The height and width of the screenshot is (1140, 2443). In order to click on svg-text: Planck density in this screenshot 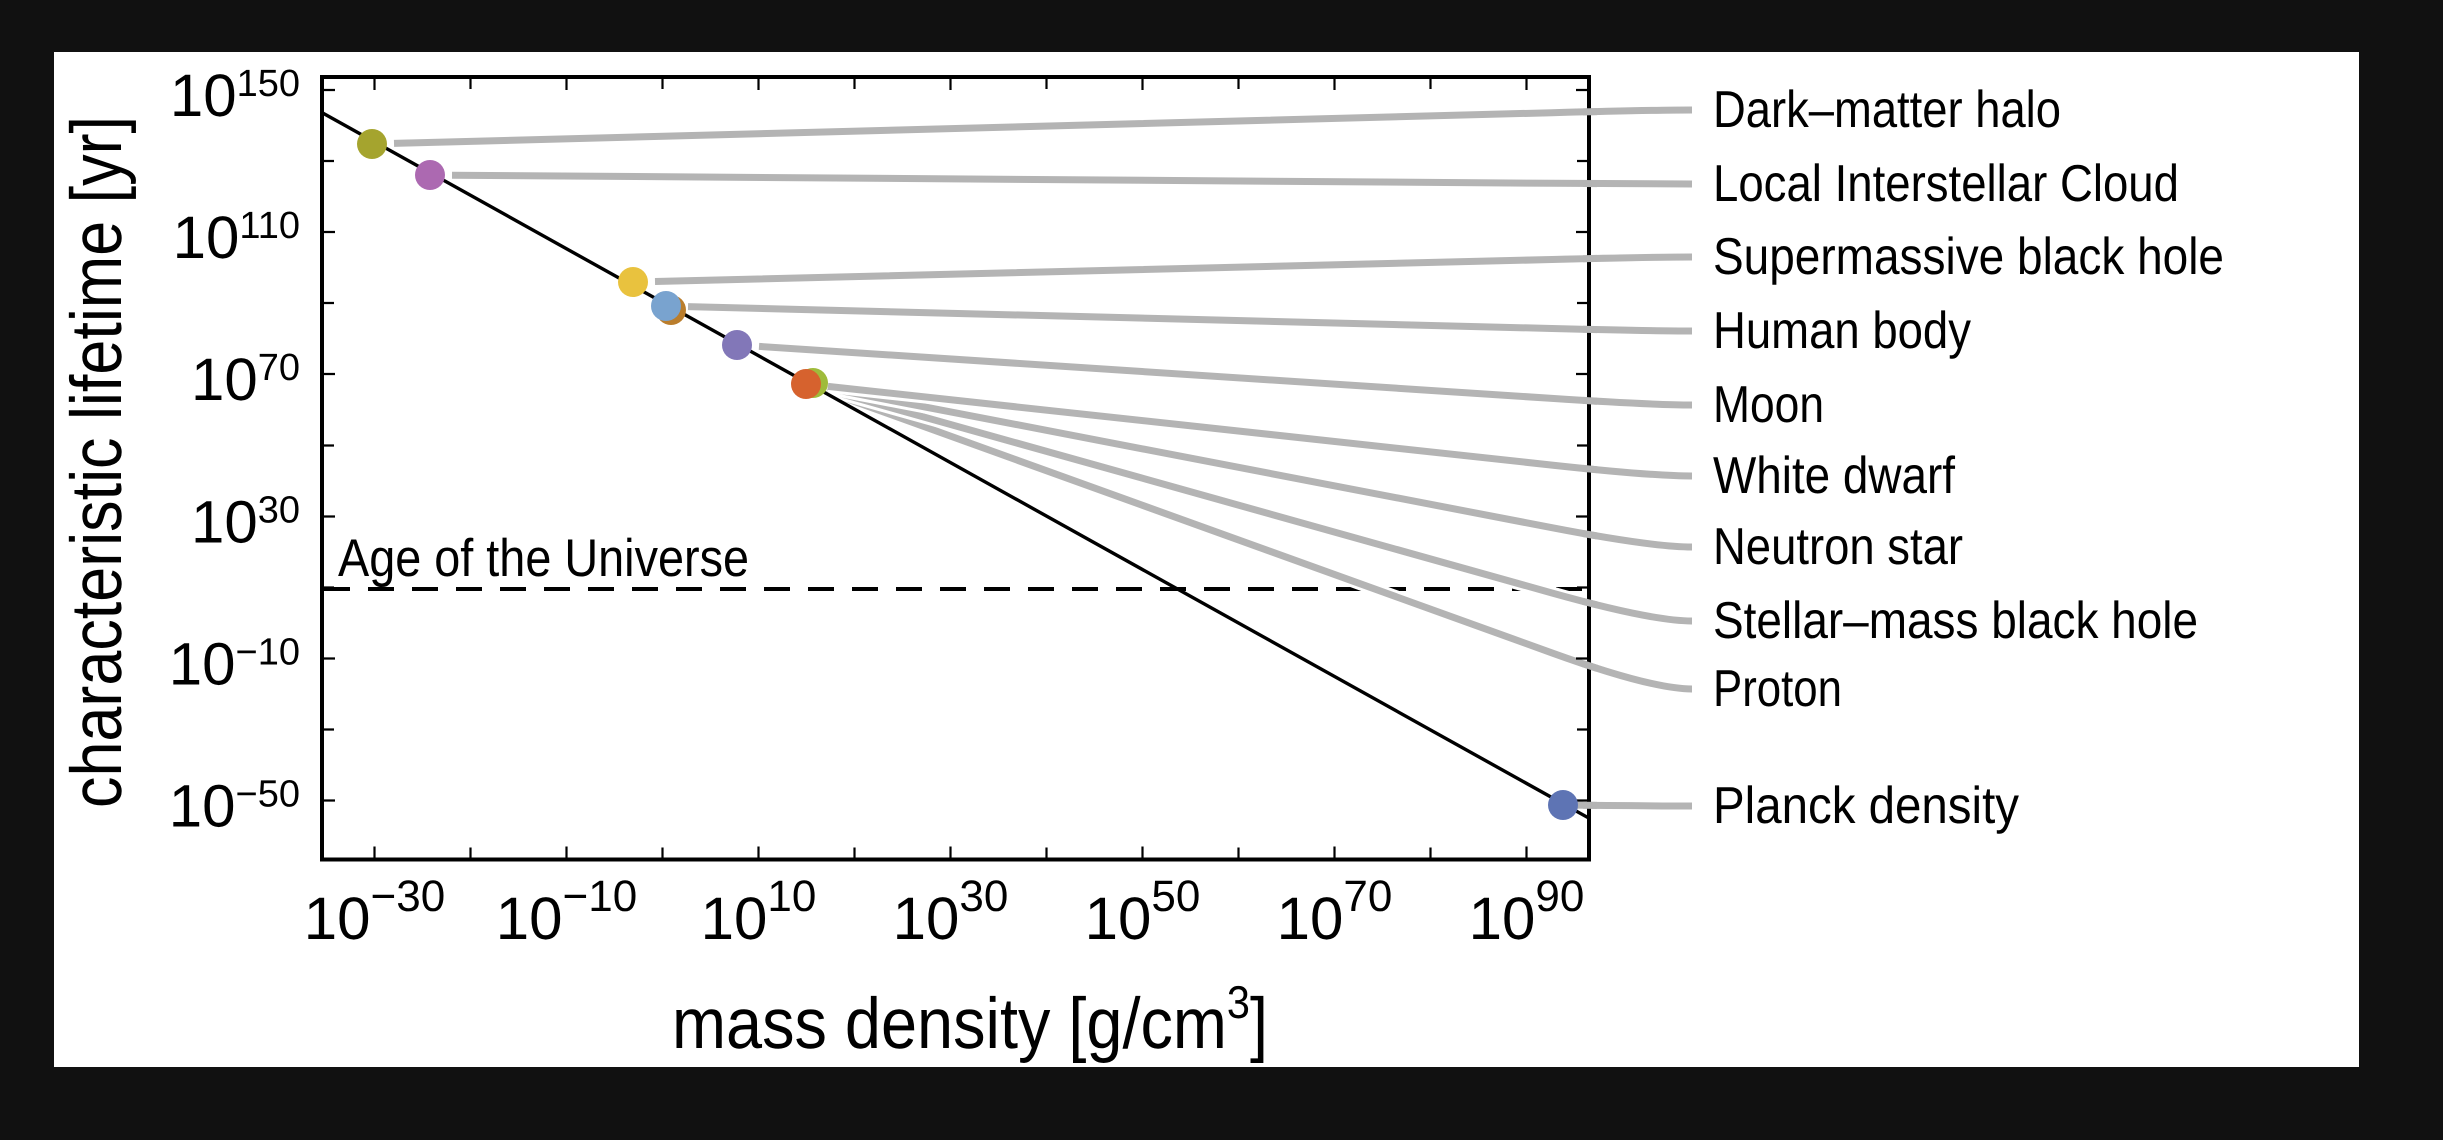, I will do `click(1866, 806)`.